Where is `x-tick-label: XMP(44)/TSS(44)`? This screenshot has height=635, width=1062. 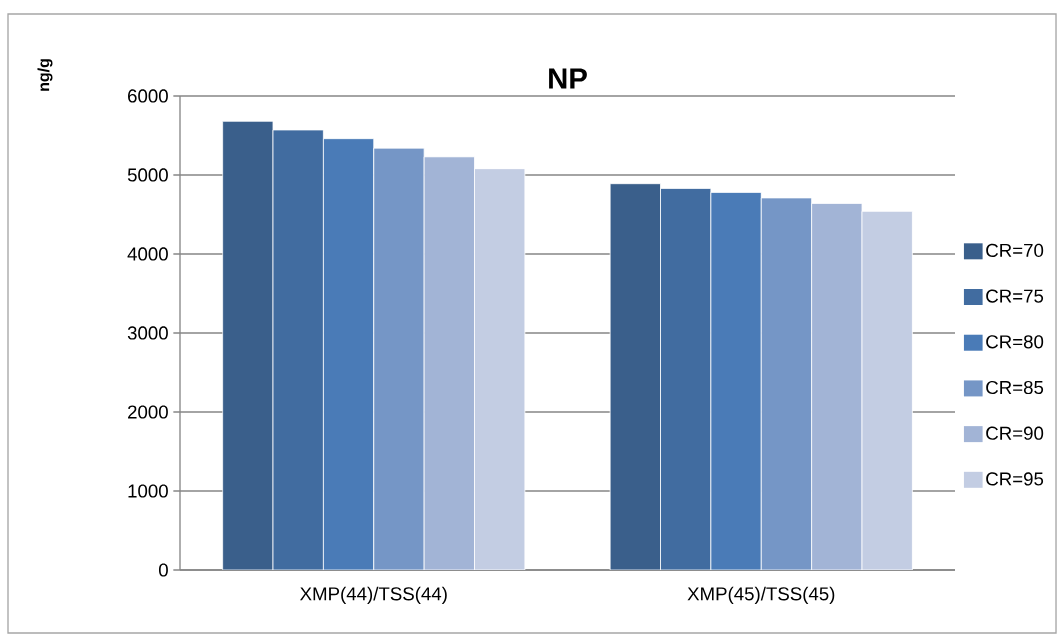 x-tick-label: XMP(44)/TSS(44) is located at coordinates (373, 595).